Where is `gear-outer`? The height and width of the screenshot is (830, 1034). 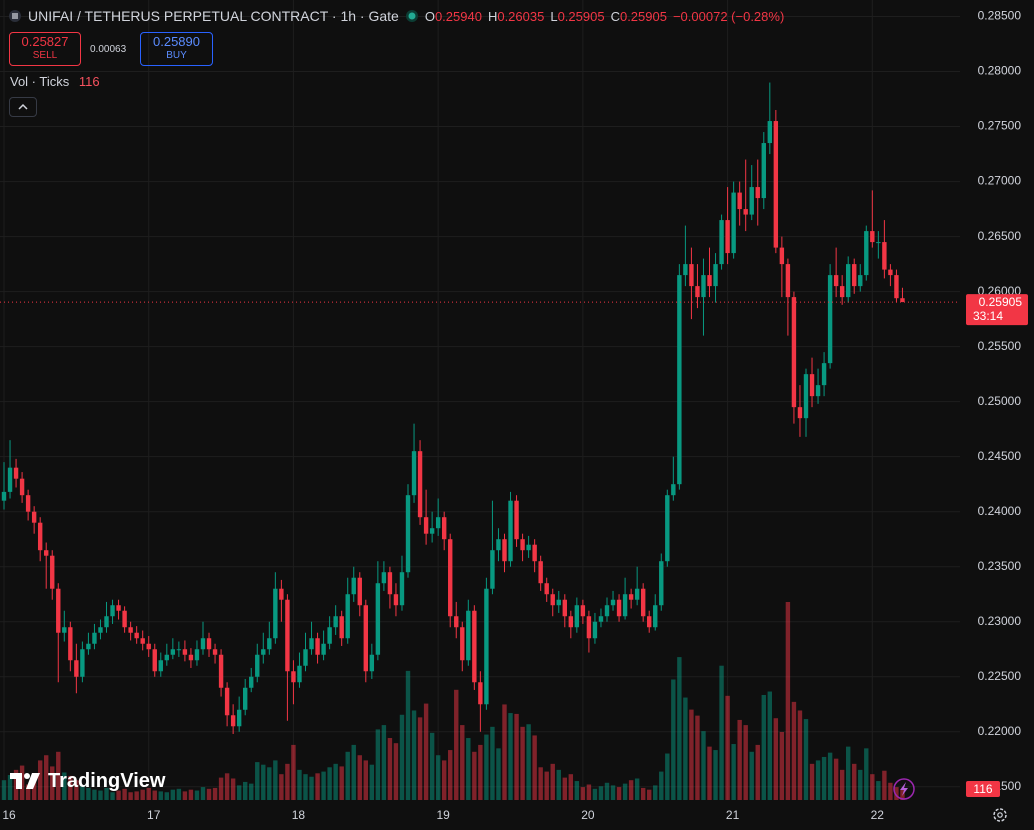 gear-outer is located at coordinates (1000, 815).